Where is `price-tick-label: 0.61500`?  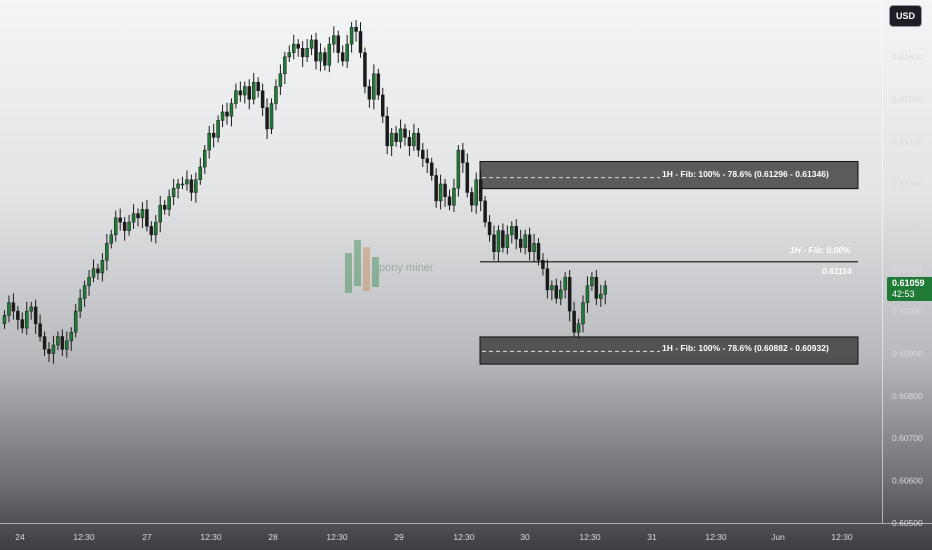 price-tick-label: 0.61500 is located at coordinates (907, 99).